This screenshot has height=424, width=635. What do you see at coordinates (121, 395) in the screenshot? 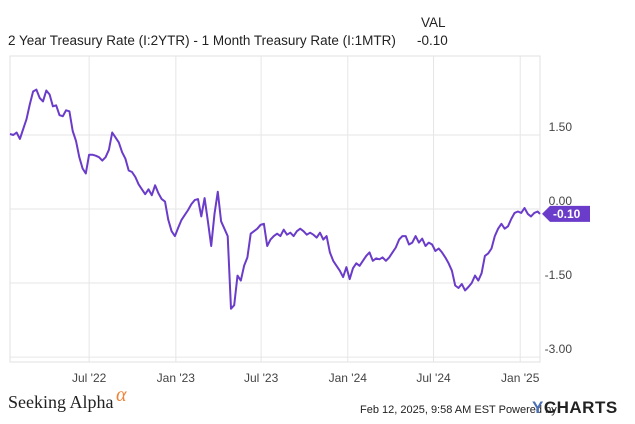
I see `alpha-logo-mark: α` at bounding box center [121, 395].